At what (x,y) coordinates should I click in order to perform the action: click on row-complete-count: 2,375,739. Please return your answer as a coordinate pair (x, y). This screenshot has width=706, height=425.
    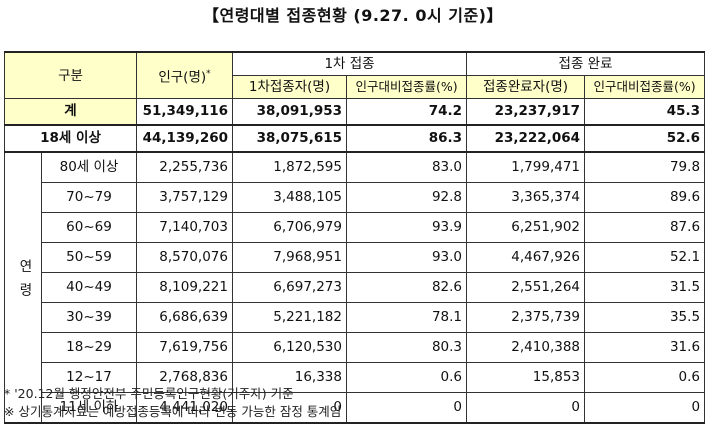
    Looking at the image, I should click on (526, 317).